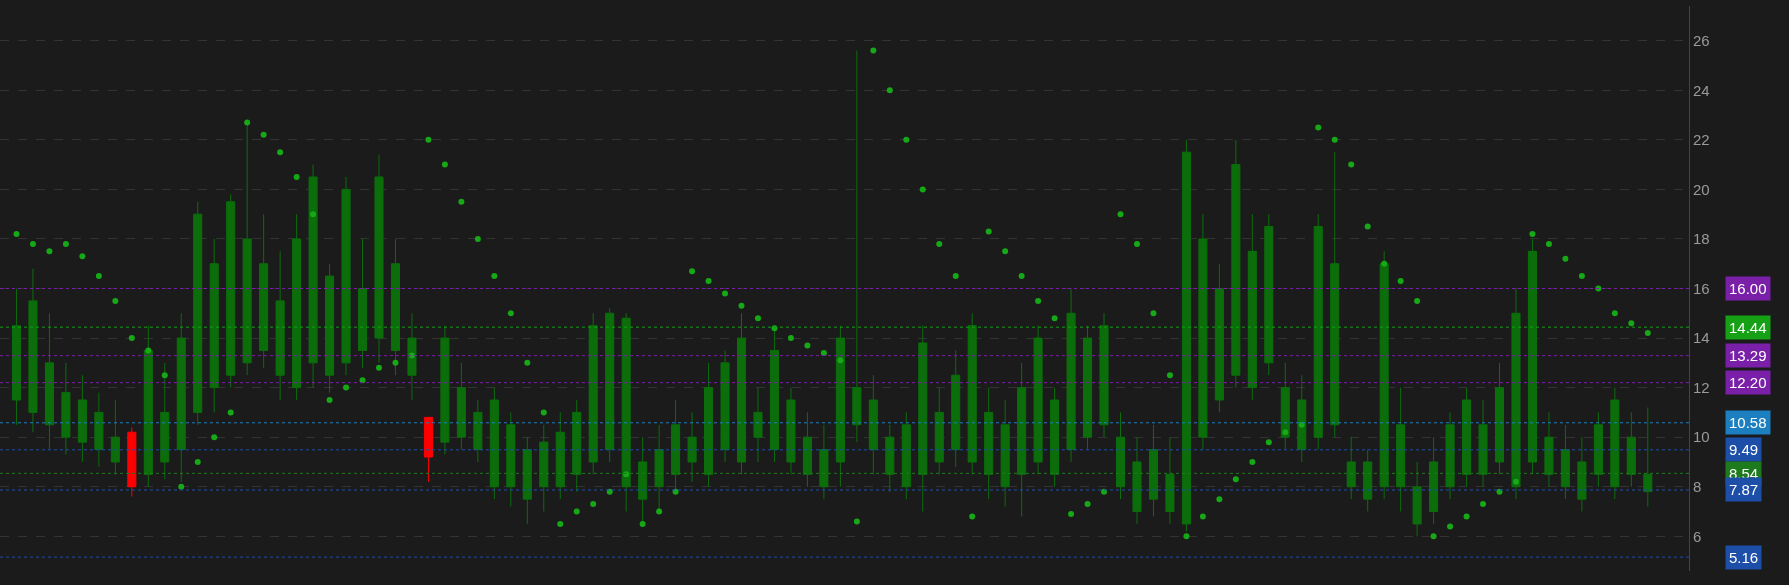 This screenshot has width=1789, height=585. What do you see at coordinates (1744, 489) in the screenshot?
I see `ref-line-label: 7.87` at bounding box center [1744, 489].